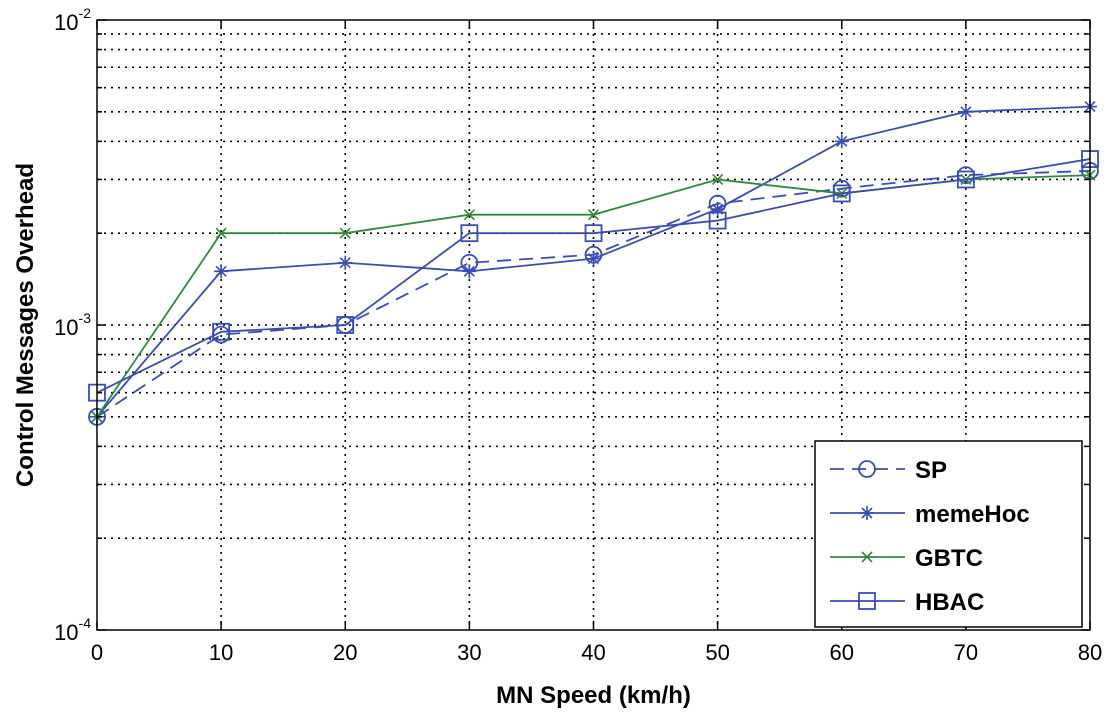 The image size is (1105, 715). What do you see at coordinates (25, 325) in the screenshot?
I see `y-axis-label: Control Messages Overhead` at bounding box center [25, 325].